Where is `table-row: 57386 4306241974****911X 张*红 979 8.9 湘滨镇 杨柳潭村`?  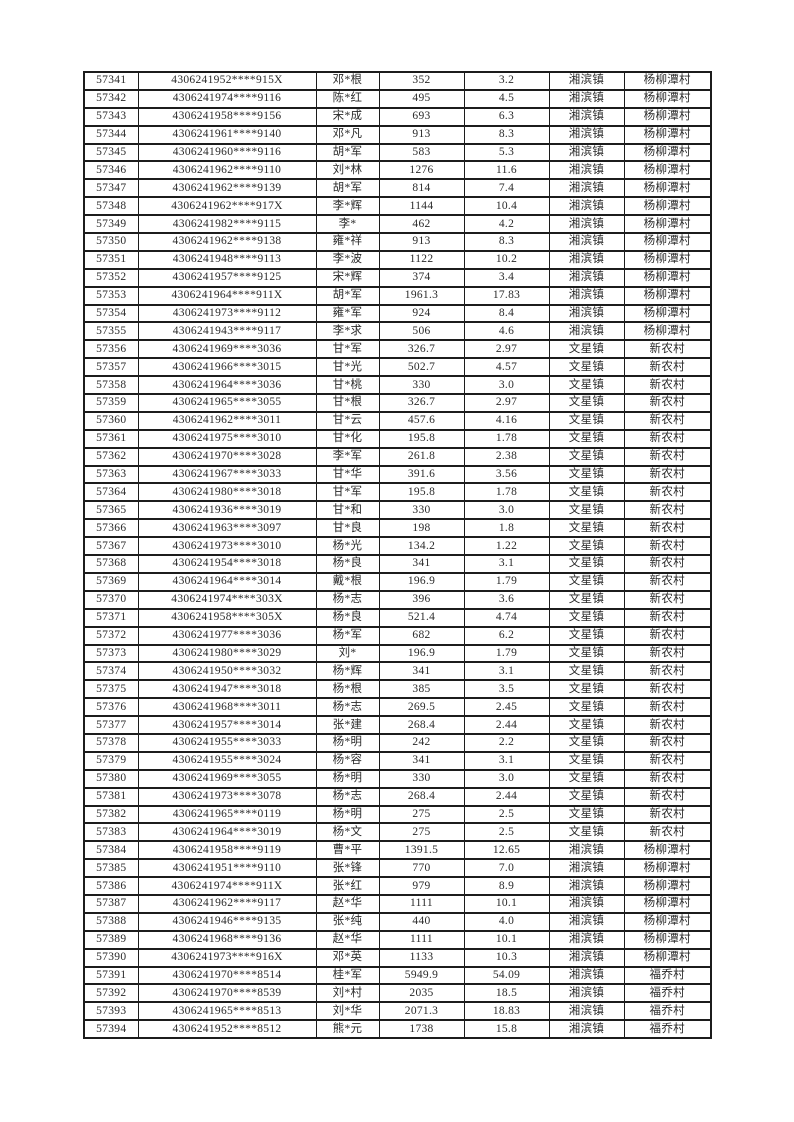 table-row: 57386 4306241974****911X 张*红 979 8.9 湘滨镇 杨柳潭村 is located at coordinates (397, 886).